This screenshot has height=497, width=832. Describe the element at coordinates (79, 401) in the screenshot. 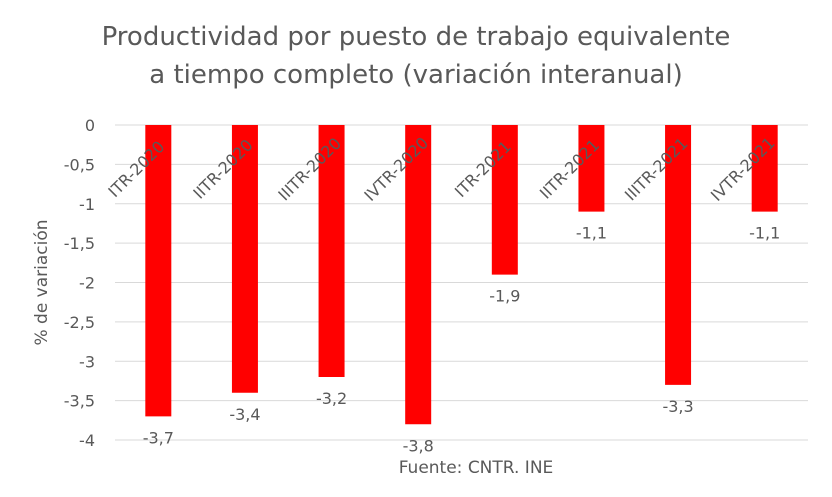

I see `y-tick-label: -3,5` at that location.